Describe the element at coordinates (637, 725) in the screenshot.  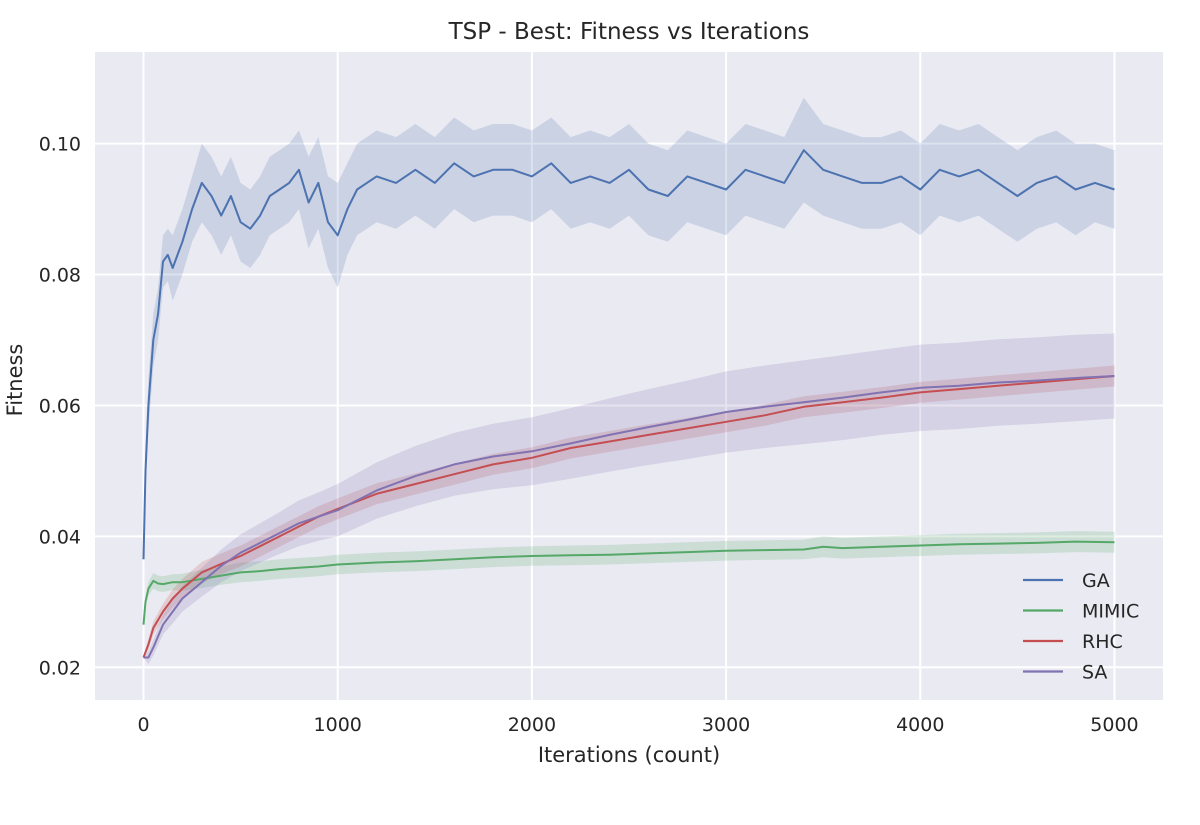
I see `x-tick-labels: 0 1000 2000 3000 4000 5000` at that location.